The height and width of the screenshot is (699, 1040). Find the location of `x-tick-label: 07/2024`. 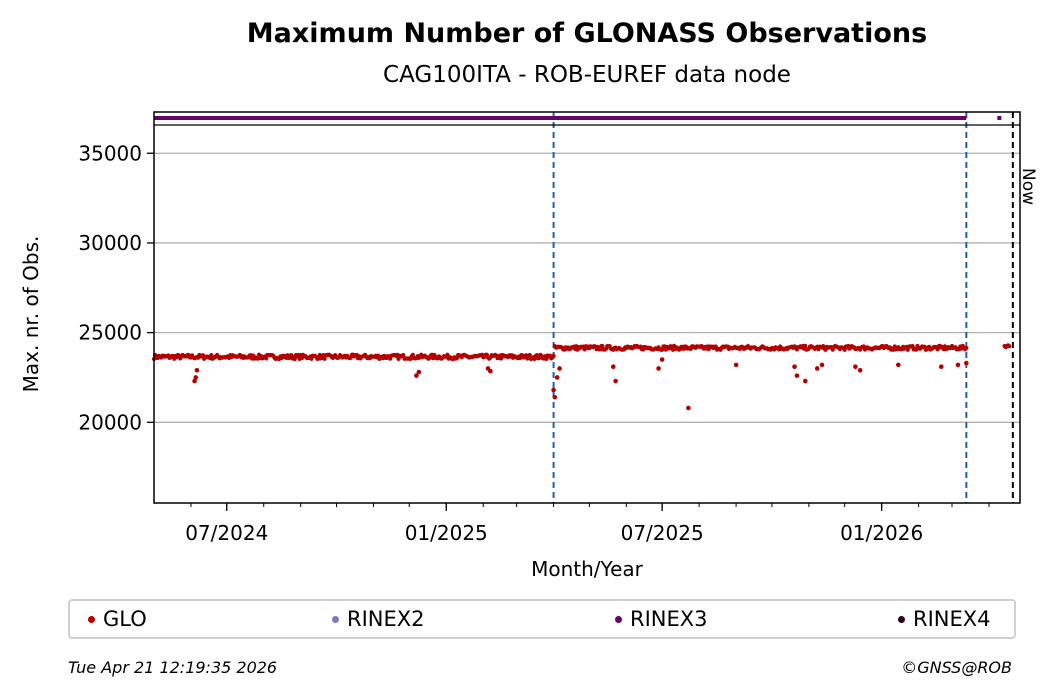

x-tick-label: 07/2024 is located at coordinates (226, 533).